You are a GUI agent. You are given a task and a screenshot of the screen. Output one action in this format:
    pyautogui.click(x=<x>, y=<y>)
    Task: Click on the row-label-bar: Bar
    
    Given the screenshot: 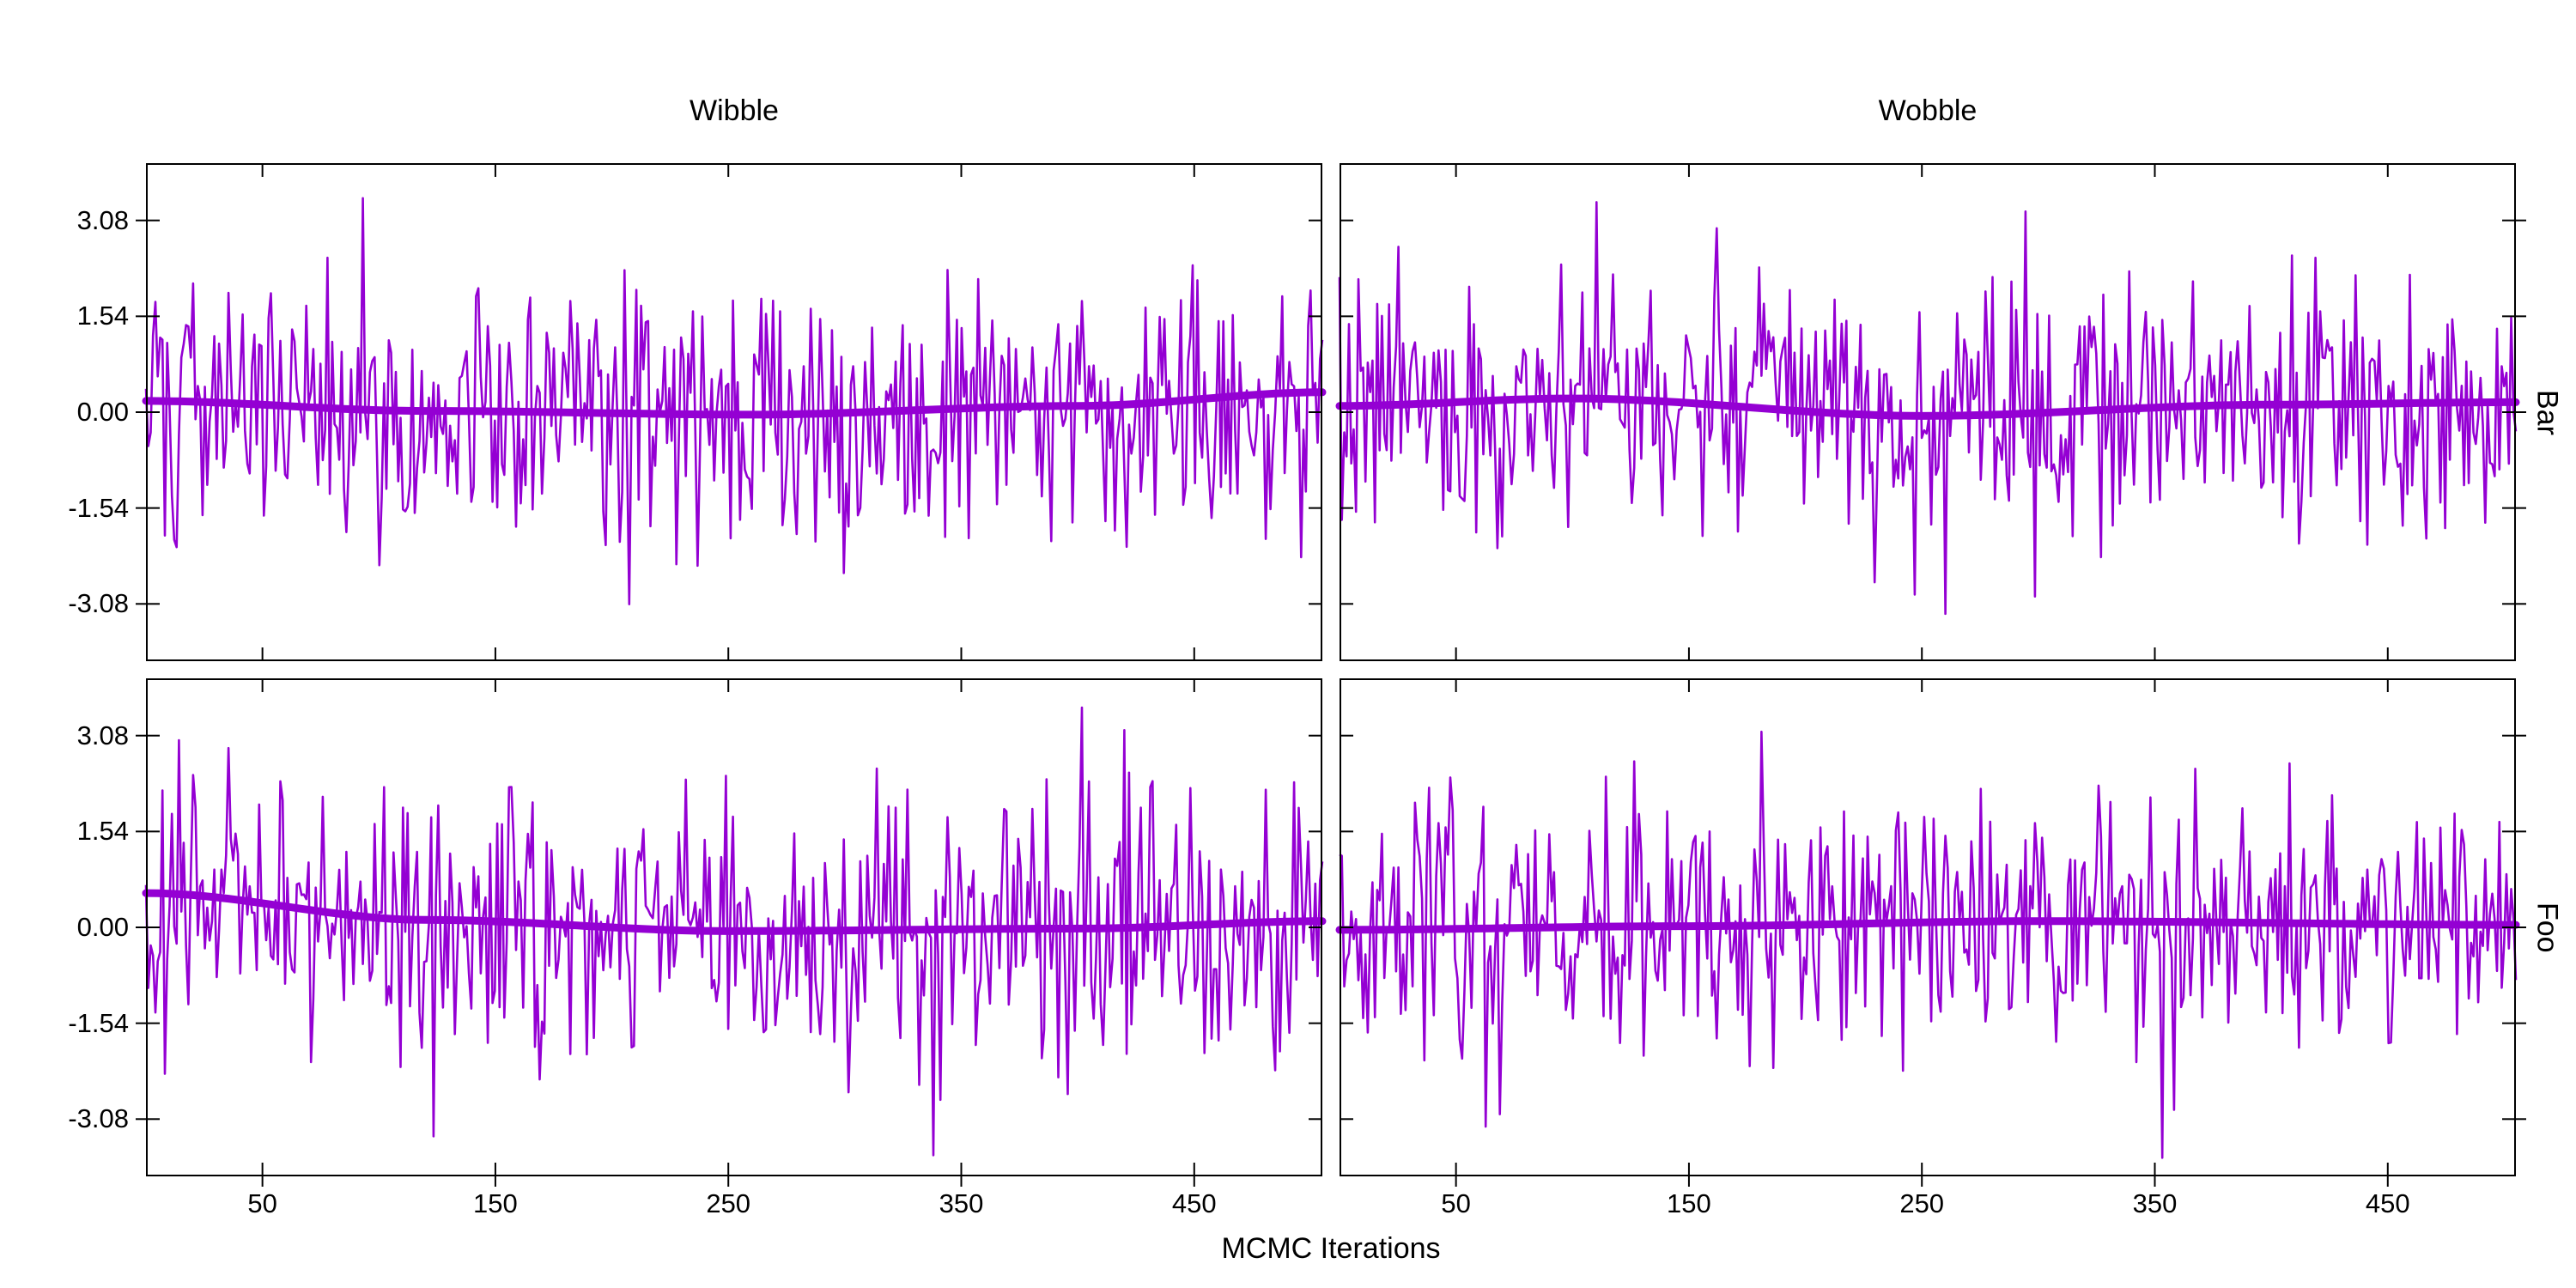 What is the action you would take?
    pyautogui.click(x=2547, y=412)
    